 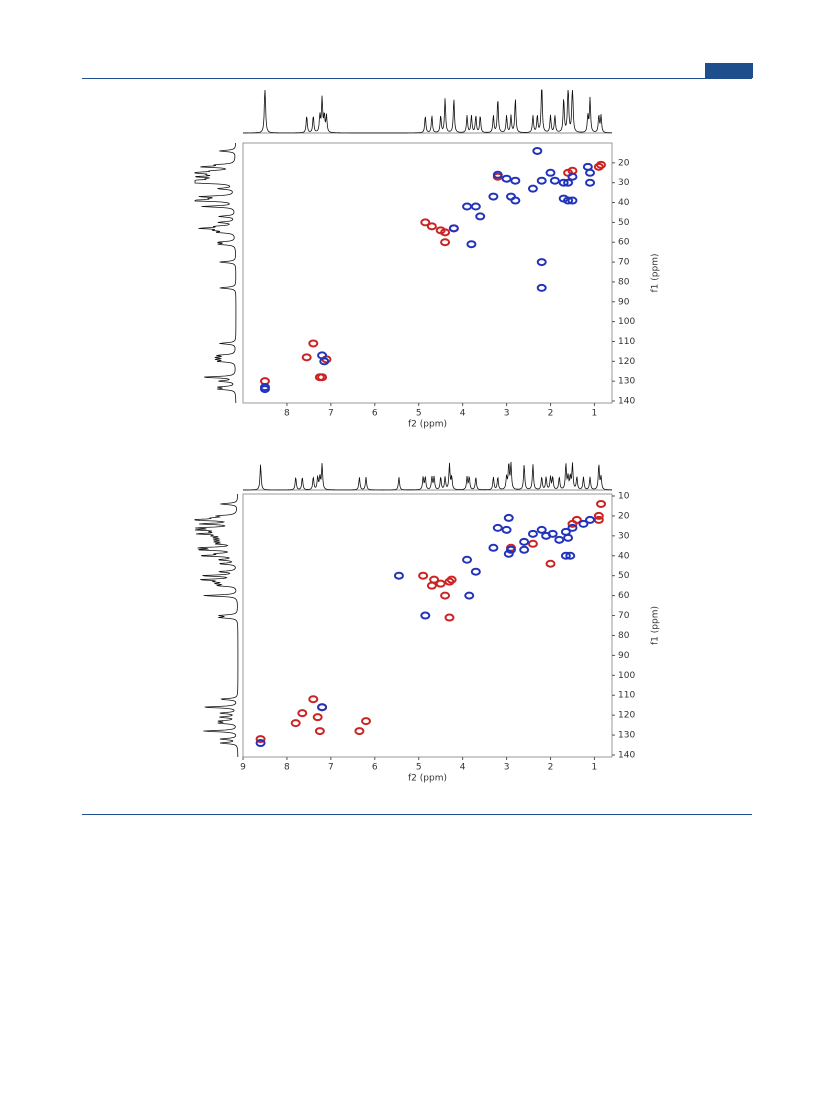 What do you see at coordinates (624, 536) in the screenshot?
I see `y-tick-label: 30` at bounding box center [624, 536].